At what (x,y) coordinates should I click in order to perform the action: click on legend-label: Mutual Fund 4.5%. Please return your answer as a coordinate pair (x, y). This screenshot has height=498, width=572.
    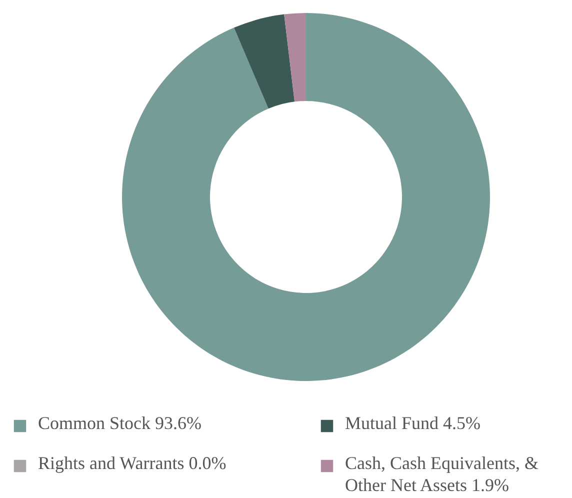
    Looking at the image, I should click on (413, 423).